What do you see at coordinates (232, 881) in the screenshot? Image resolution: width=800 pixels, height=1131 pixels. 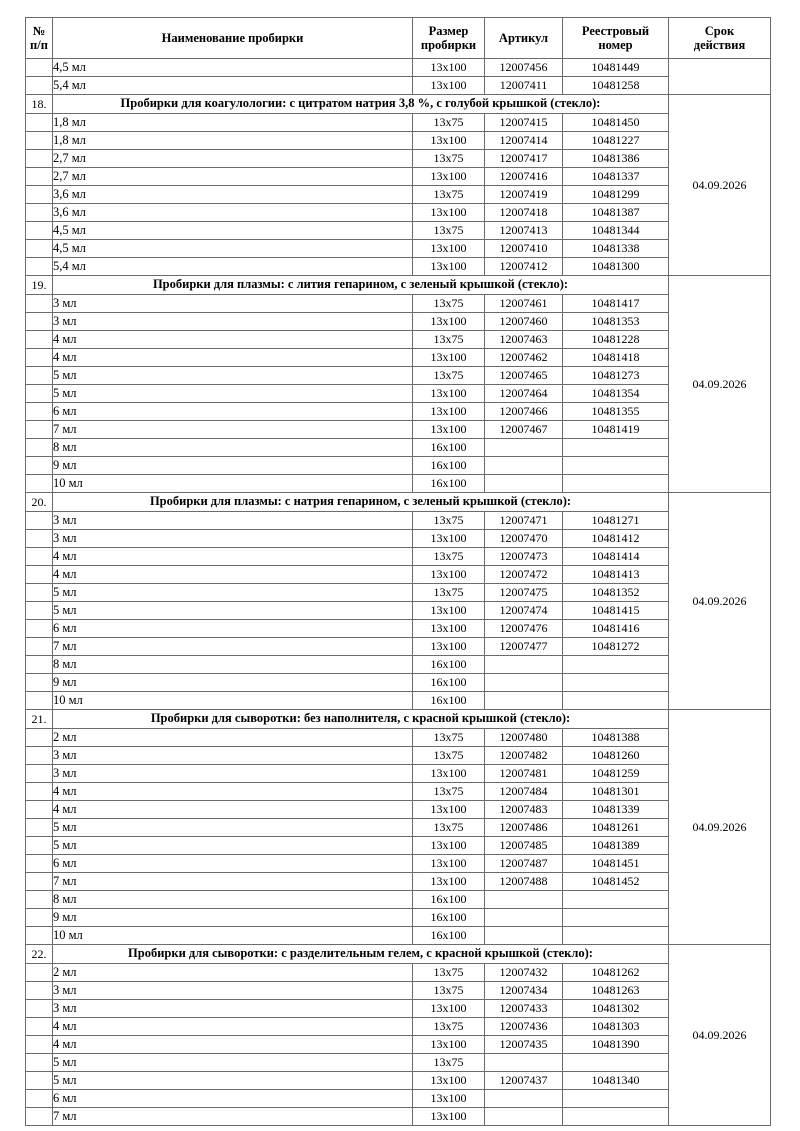 I see `cell-tube-name: 7 мл` at bounding box center [232, 881].